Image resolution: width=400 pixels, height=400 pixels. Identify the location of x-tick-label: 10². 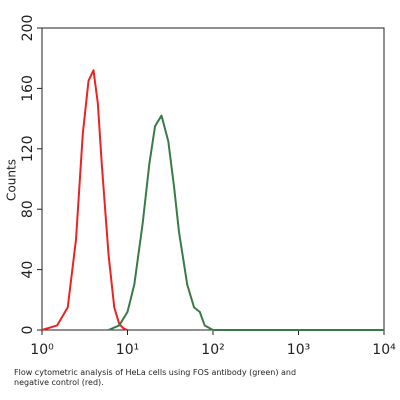
(212, 350).